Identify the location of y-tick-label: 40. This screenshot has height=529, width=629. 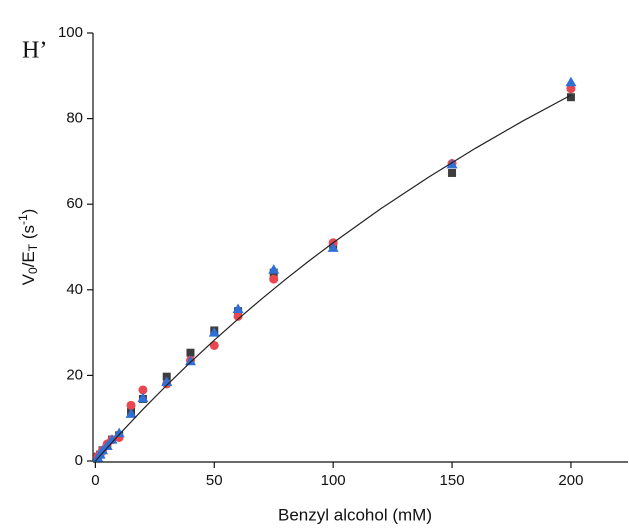
(74, 289).